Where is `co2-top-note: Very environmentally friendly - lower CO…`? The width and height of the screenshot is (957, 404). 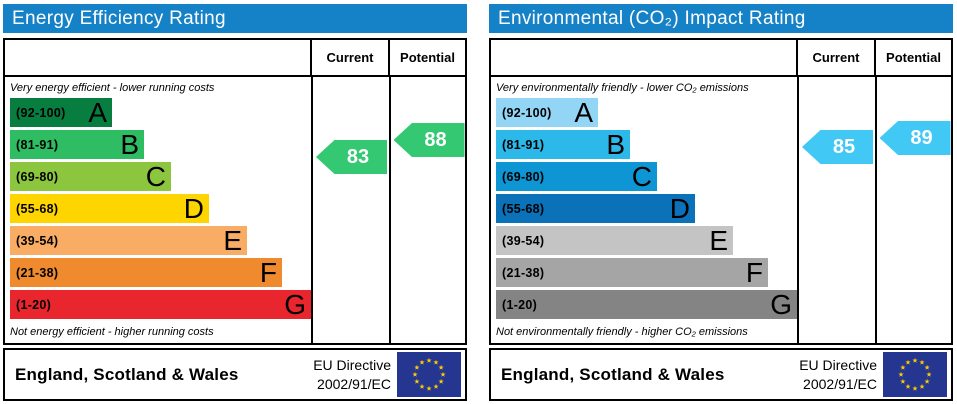
co2-top-note: Very environmentally friendly - lower CO… is located at coordinates (622, 88).